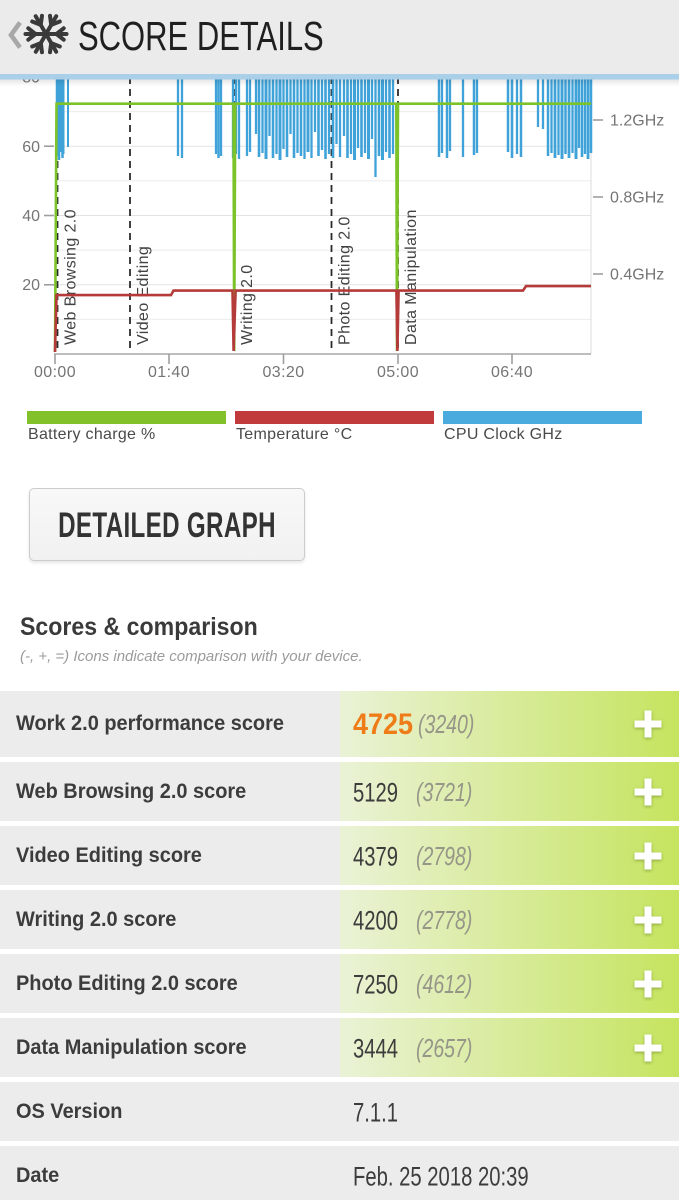 The height and width of the screenshot is (1200, 679). I want to click on svg-text: 0.8GHz, so click(637, 198).